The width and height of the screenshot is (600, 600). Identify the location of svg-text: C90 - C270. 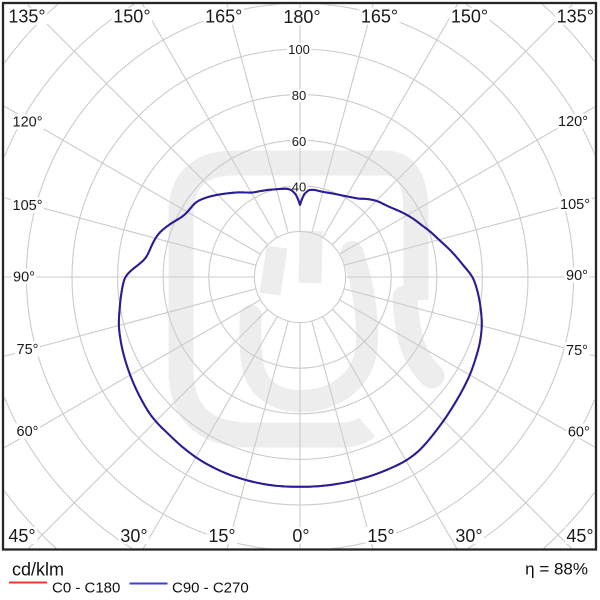
(210, 588).